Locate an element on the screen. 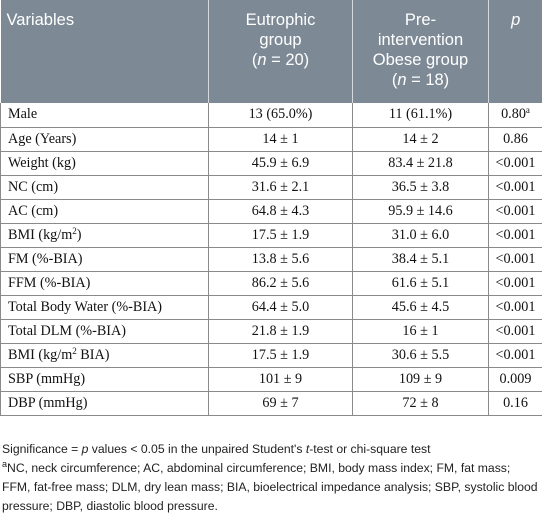 Image resolution: width=542 pixels, height=518 pixels. header-obese-line2: intervention is located at coordinates (420, 40).